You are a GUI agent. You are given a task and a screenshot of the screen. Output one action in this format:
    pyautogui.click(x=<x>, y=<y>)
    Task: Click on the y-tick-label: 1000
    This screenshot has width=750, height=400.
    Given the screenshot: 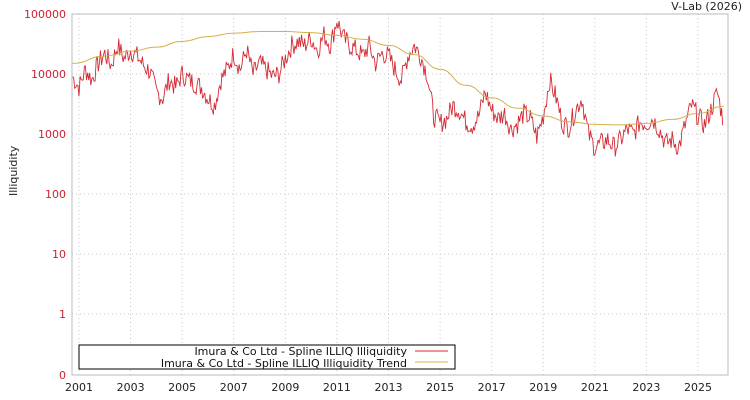 What is the action you would take?
    pyautogui.click(x=52, y=134)
    